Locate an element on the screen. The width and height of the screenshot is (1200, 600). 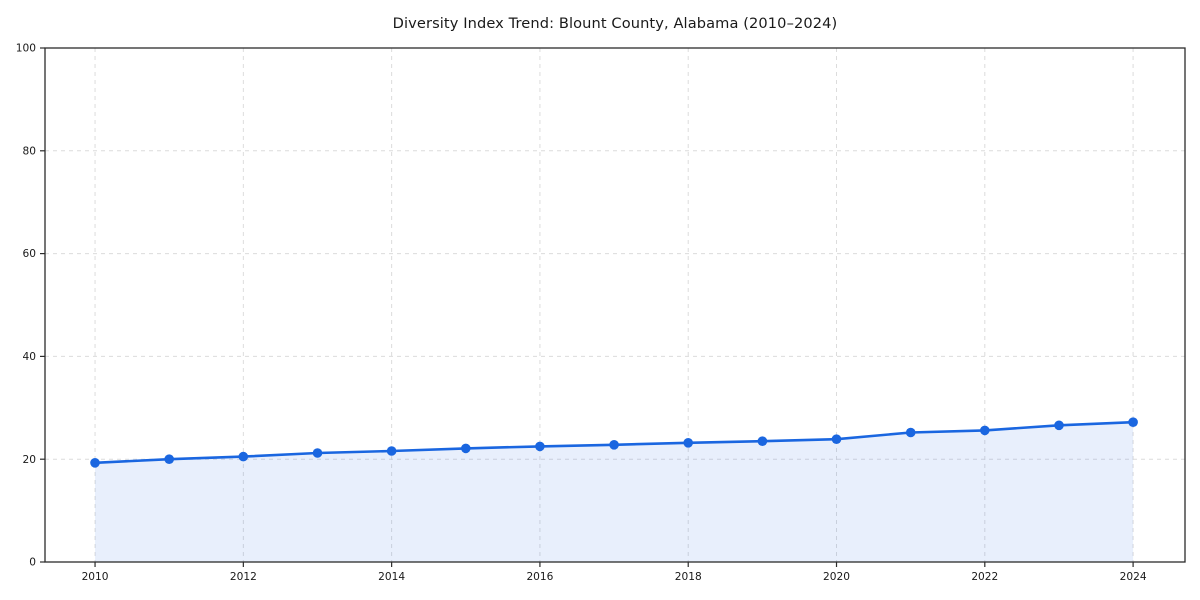
x-tick-label: 2012 is located at coordinates (243, 577).